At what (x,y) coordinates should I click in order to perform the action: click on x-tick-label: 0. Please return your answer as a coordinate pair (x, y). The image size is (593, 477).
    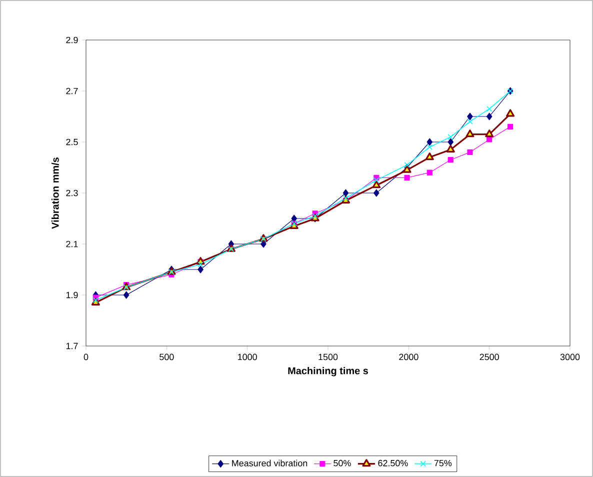
    Looking at the image, I should click on (86, 357).